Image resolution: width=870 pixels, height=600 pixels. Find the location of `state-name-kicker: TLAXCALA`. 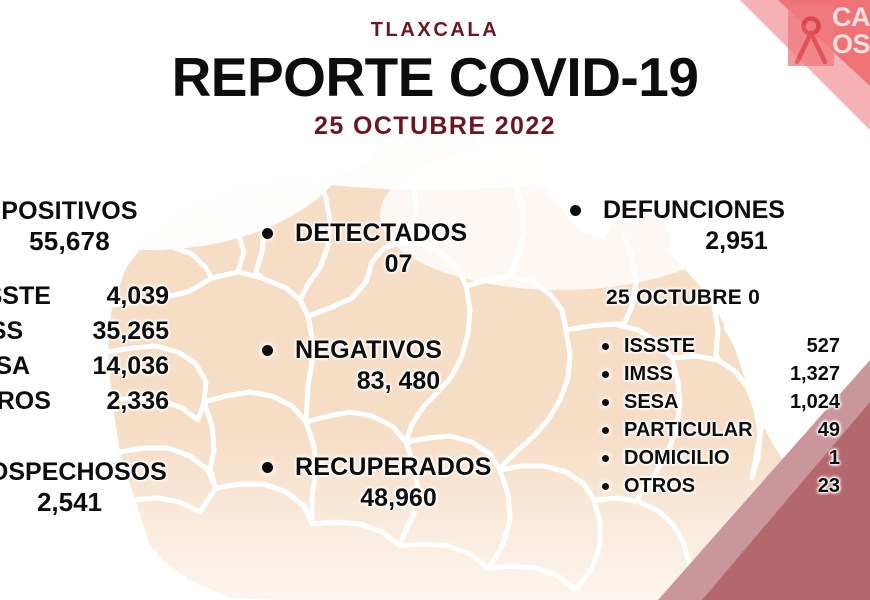

state-name-kicker: TLAXCALA is located at coordinates (435, 30).